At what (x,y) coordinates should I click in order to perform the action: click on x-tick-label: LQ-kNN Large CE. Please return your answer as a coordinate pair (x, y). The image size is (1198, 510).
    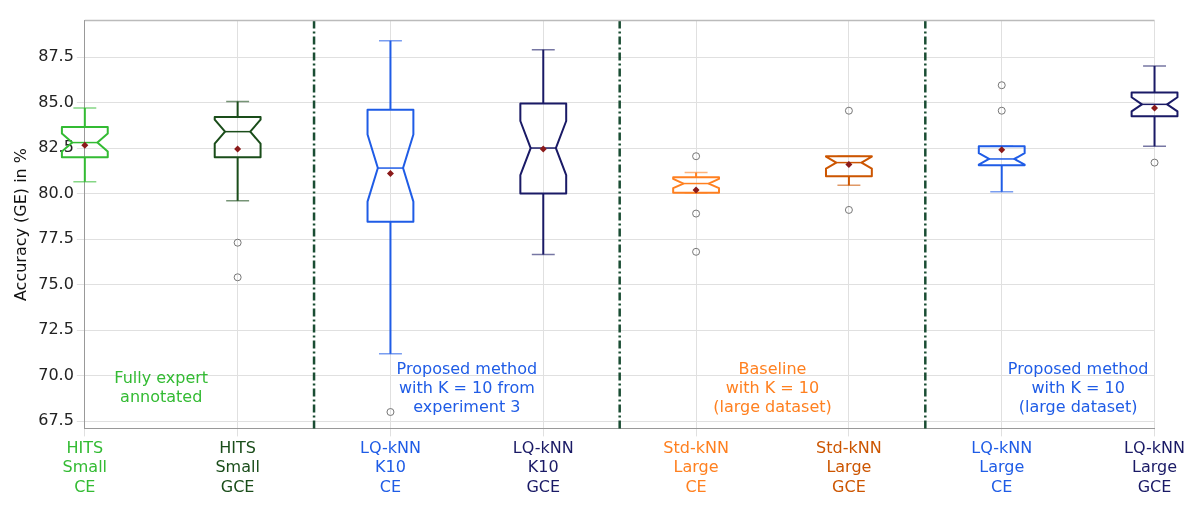
    Looking at the image, I should click on (1002, 467).